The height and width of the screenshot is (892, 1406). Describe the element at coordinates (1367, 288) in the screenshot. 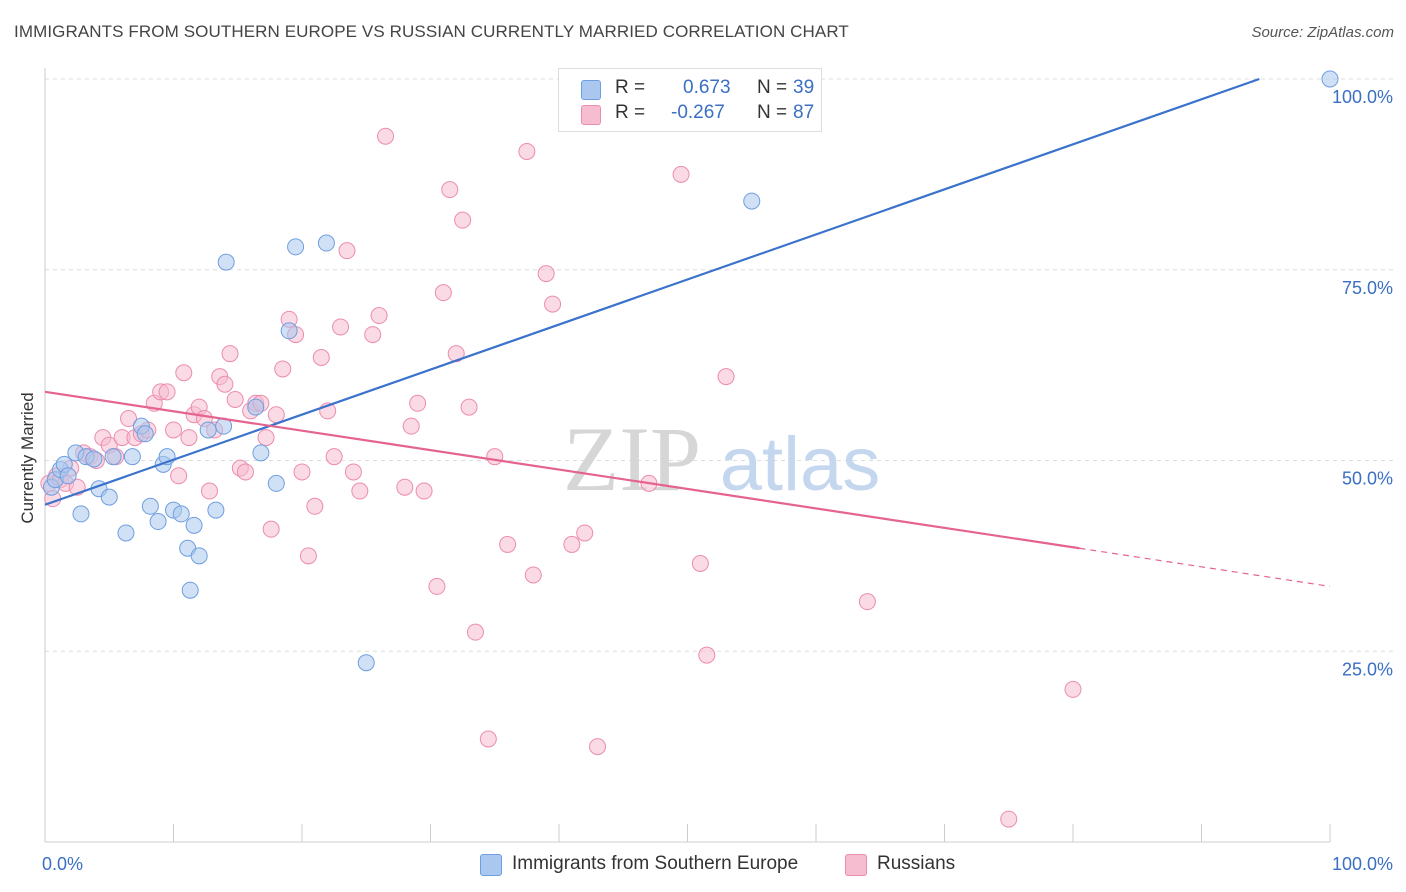

I see `y-tick-label-2: 75.0%` at that location.